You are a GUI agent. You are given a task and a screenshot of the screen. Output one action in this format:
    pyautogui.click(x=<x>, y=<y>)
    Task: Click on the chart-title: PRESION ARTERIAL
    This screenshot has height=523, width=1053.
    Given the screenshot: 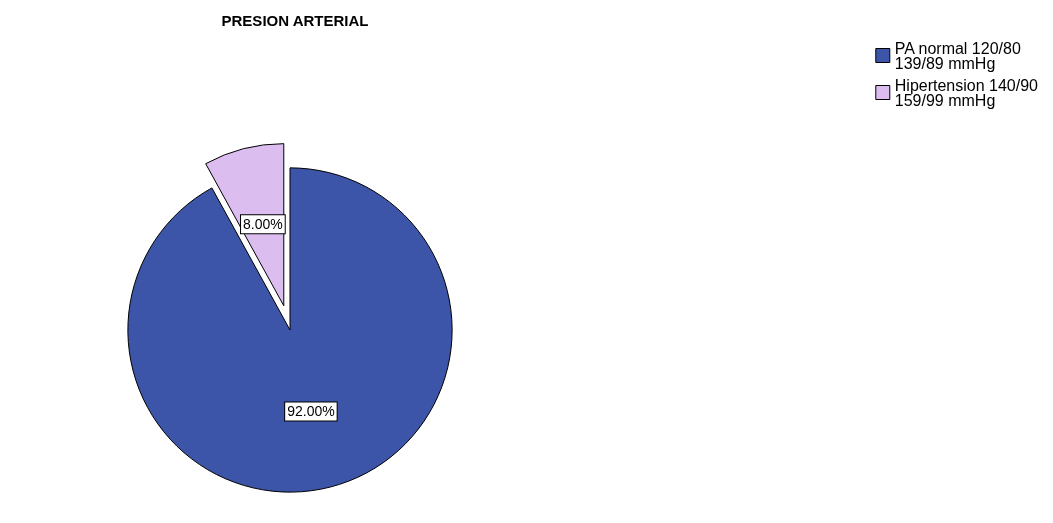 What is the action you would take?
    pyautogui.click(x=295, y=20)
    